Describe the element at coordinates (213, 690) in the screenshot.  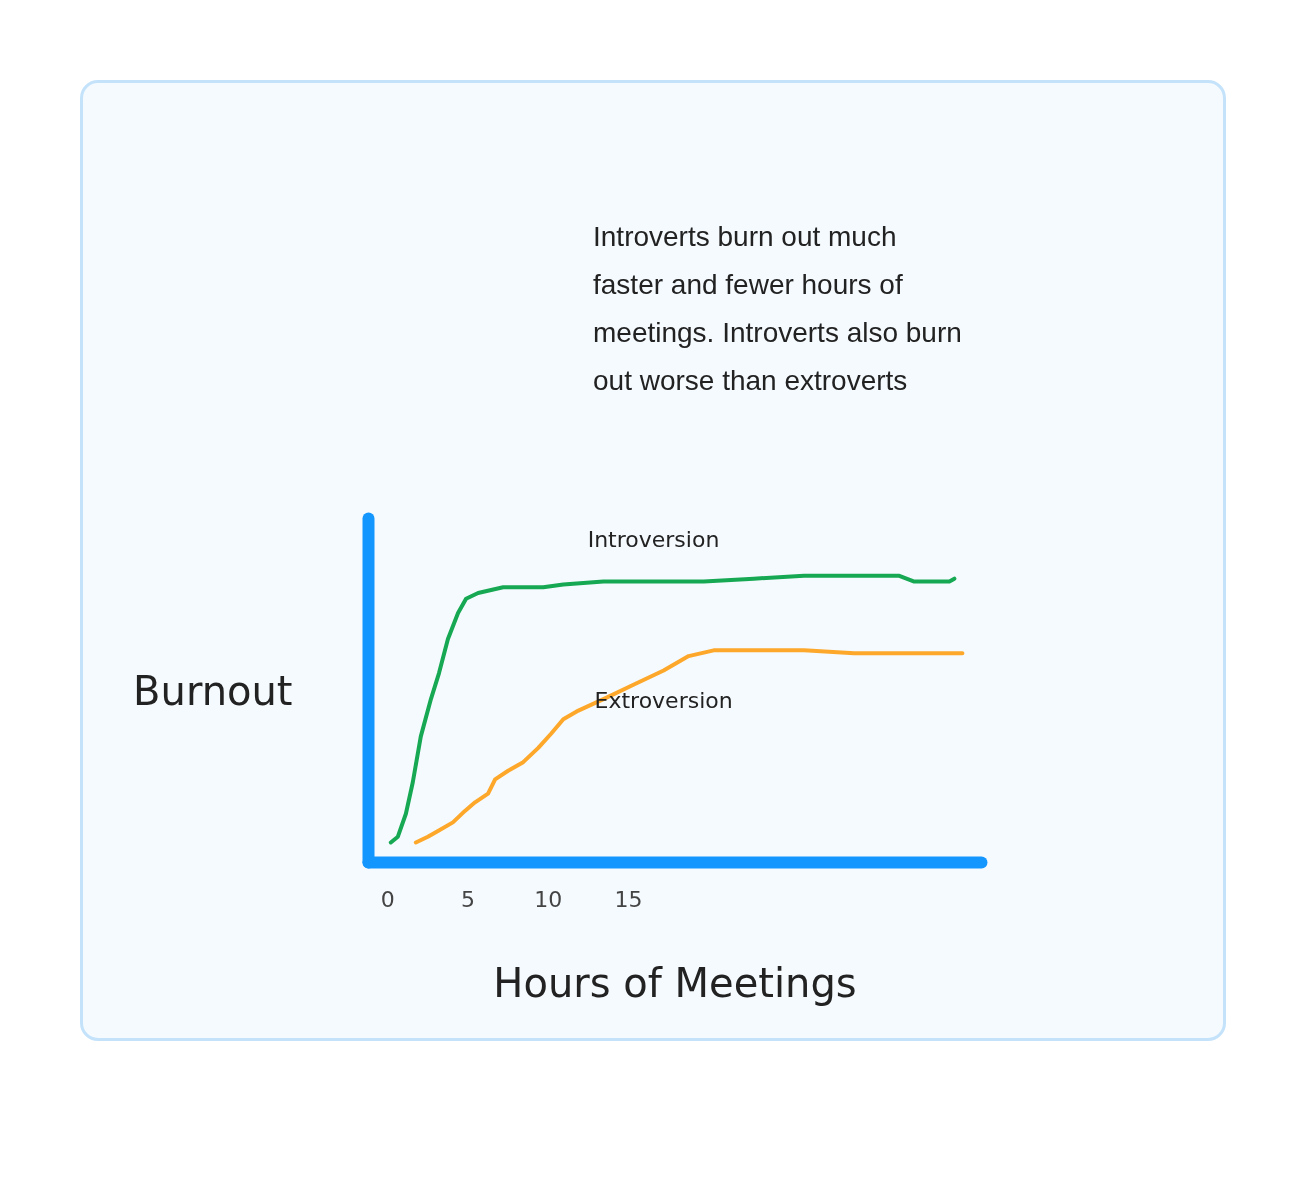
I see `y-axis-title: Burnout` at that location.